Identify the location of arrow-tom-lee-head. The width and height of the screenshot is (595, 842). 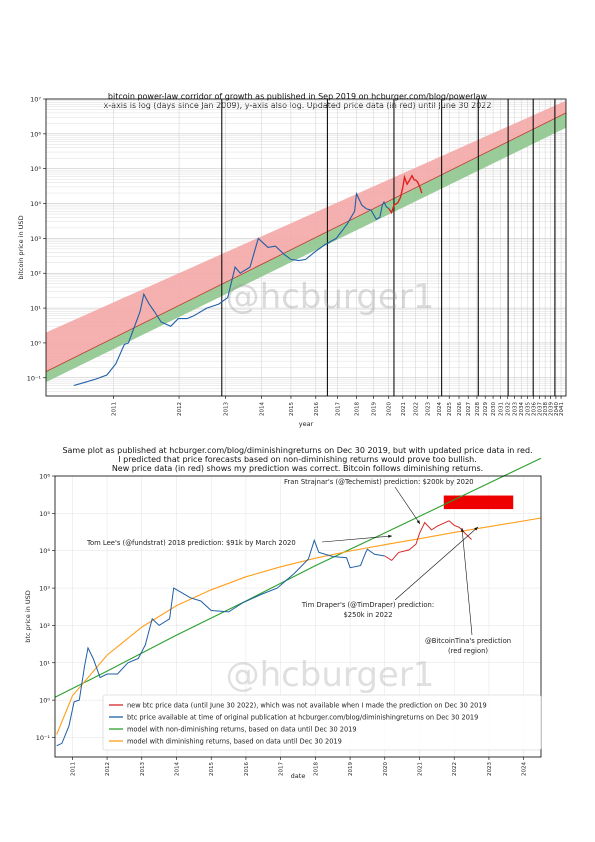
(390, 536).